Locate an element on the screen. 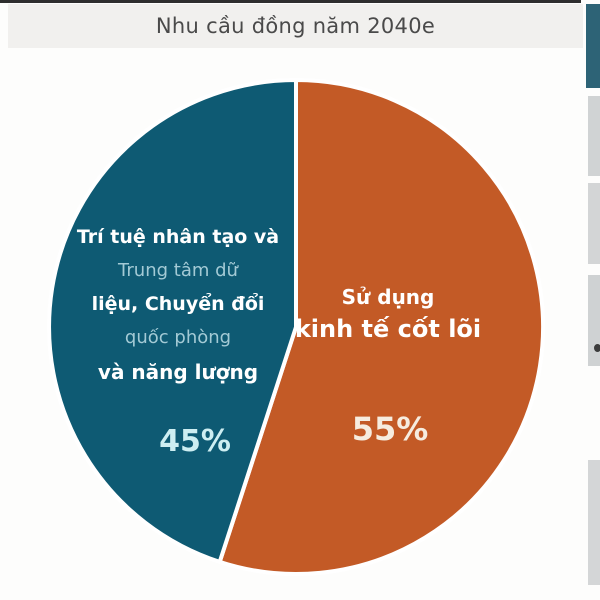 The image size is (600, 600). chart-title-bar: Nhu cầu đồng năm 2040e is located at coordinates (295, 26).